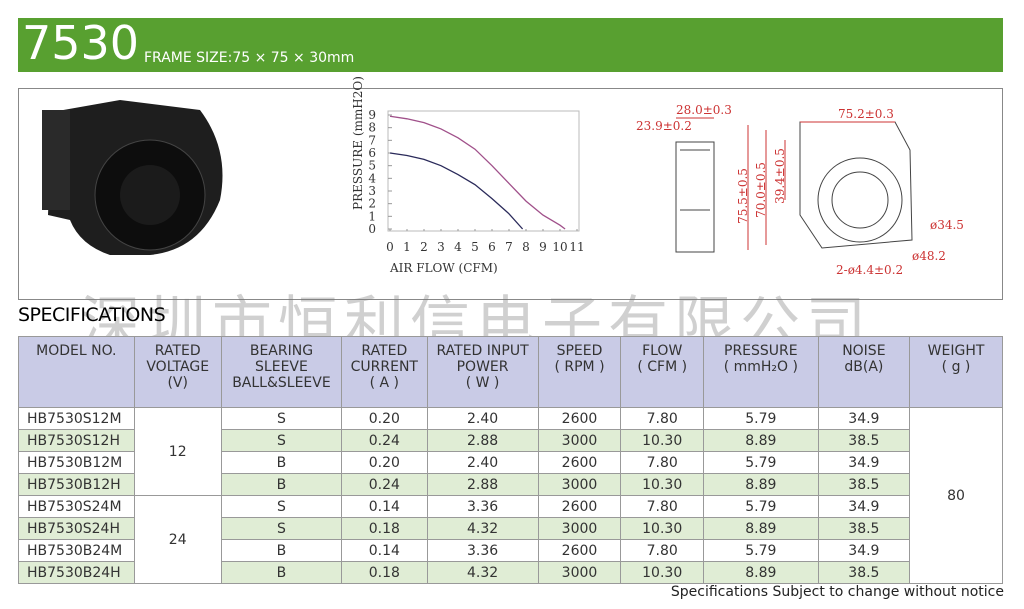  Describe the element at coordinates (372, 229) in the screenshot. I see `y-tick-label: 0` at that location.